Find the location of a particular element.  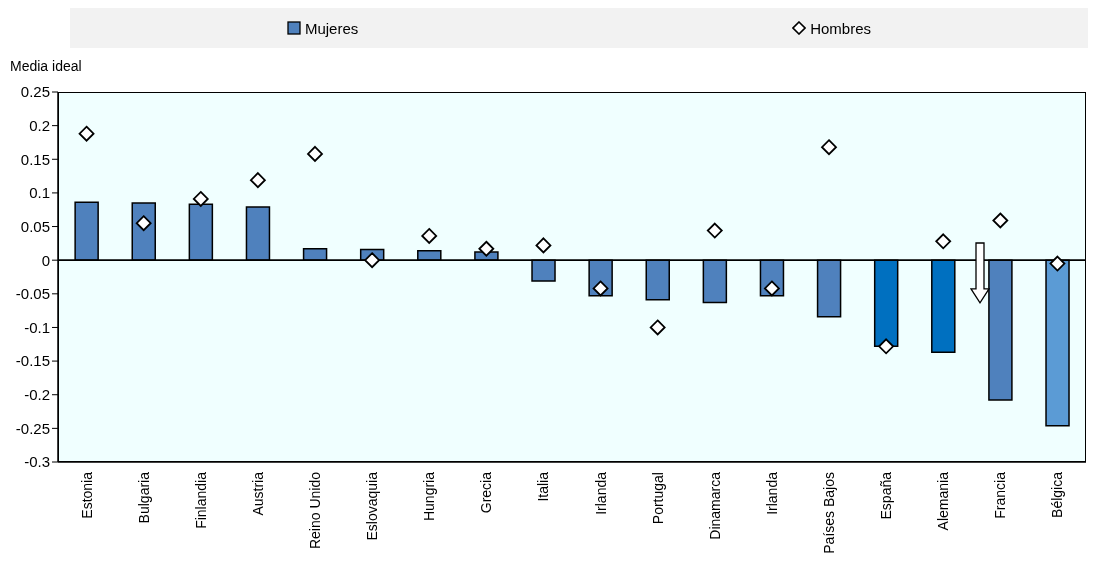

x-tick-label: Países Bajos is located at coordinates (829, 513).